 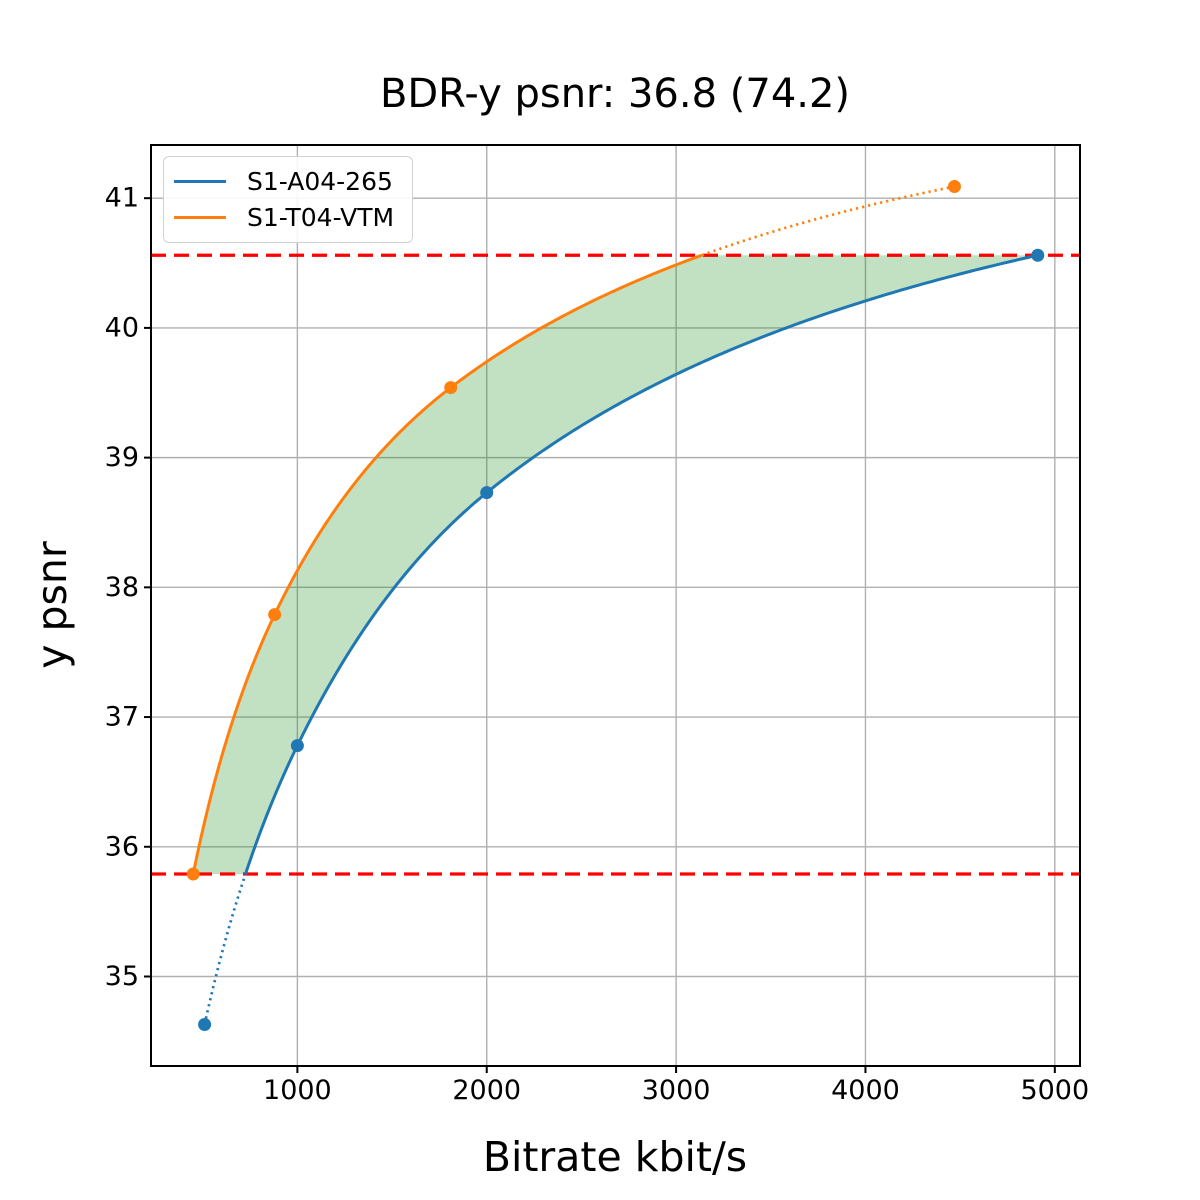 I want to click on legend: S1-A04-265 S1-T04-VTM, so click(x=288, y=199).